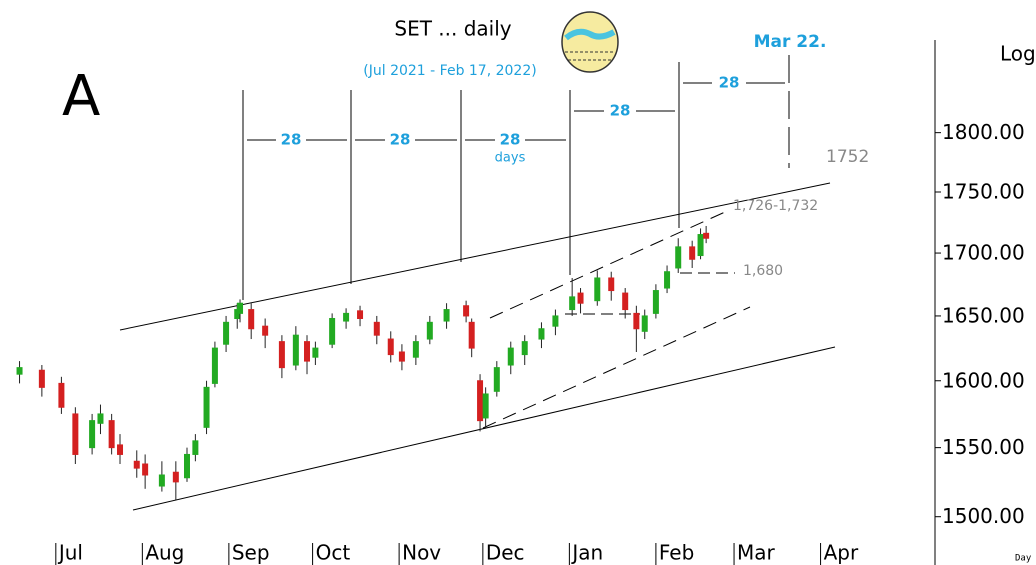 The image size is (1036, 565). Describe the element at coordinates (676, 553) in the screenshot. I see `x-tick-label: Feb` at that location.